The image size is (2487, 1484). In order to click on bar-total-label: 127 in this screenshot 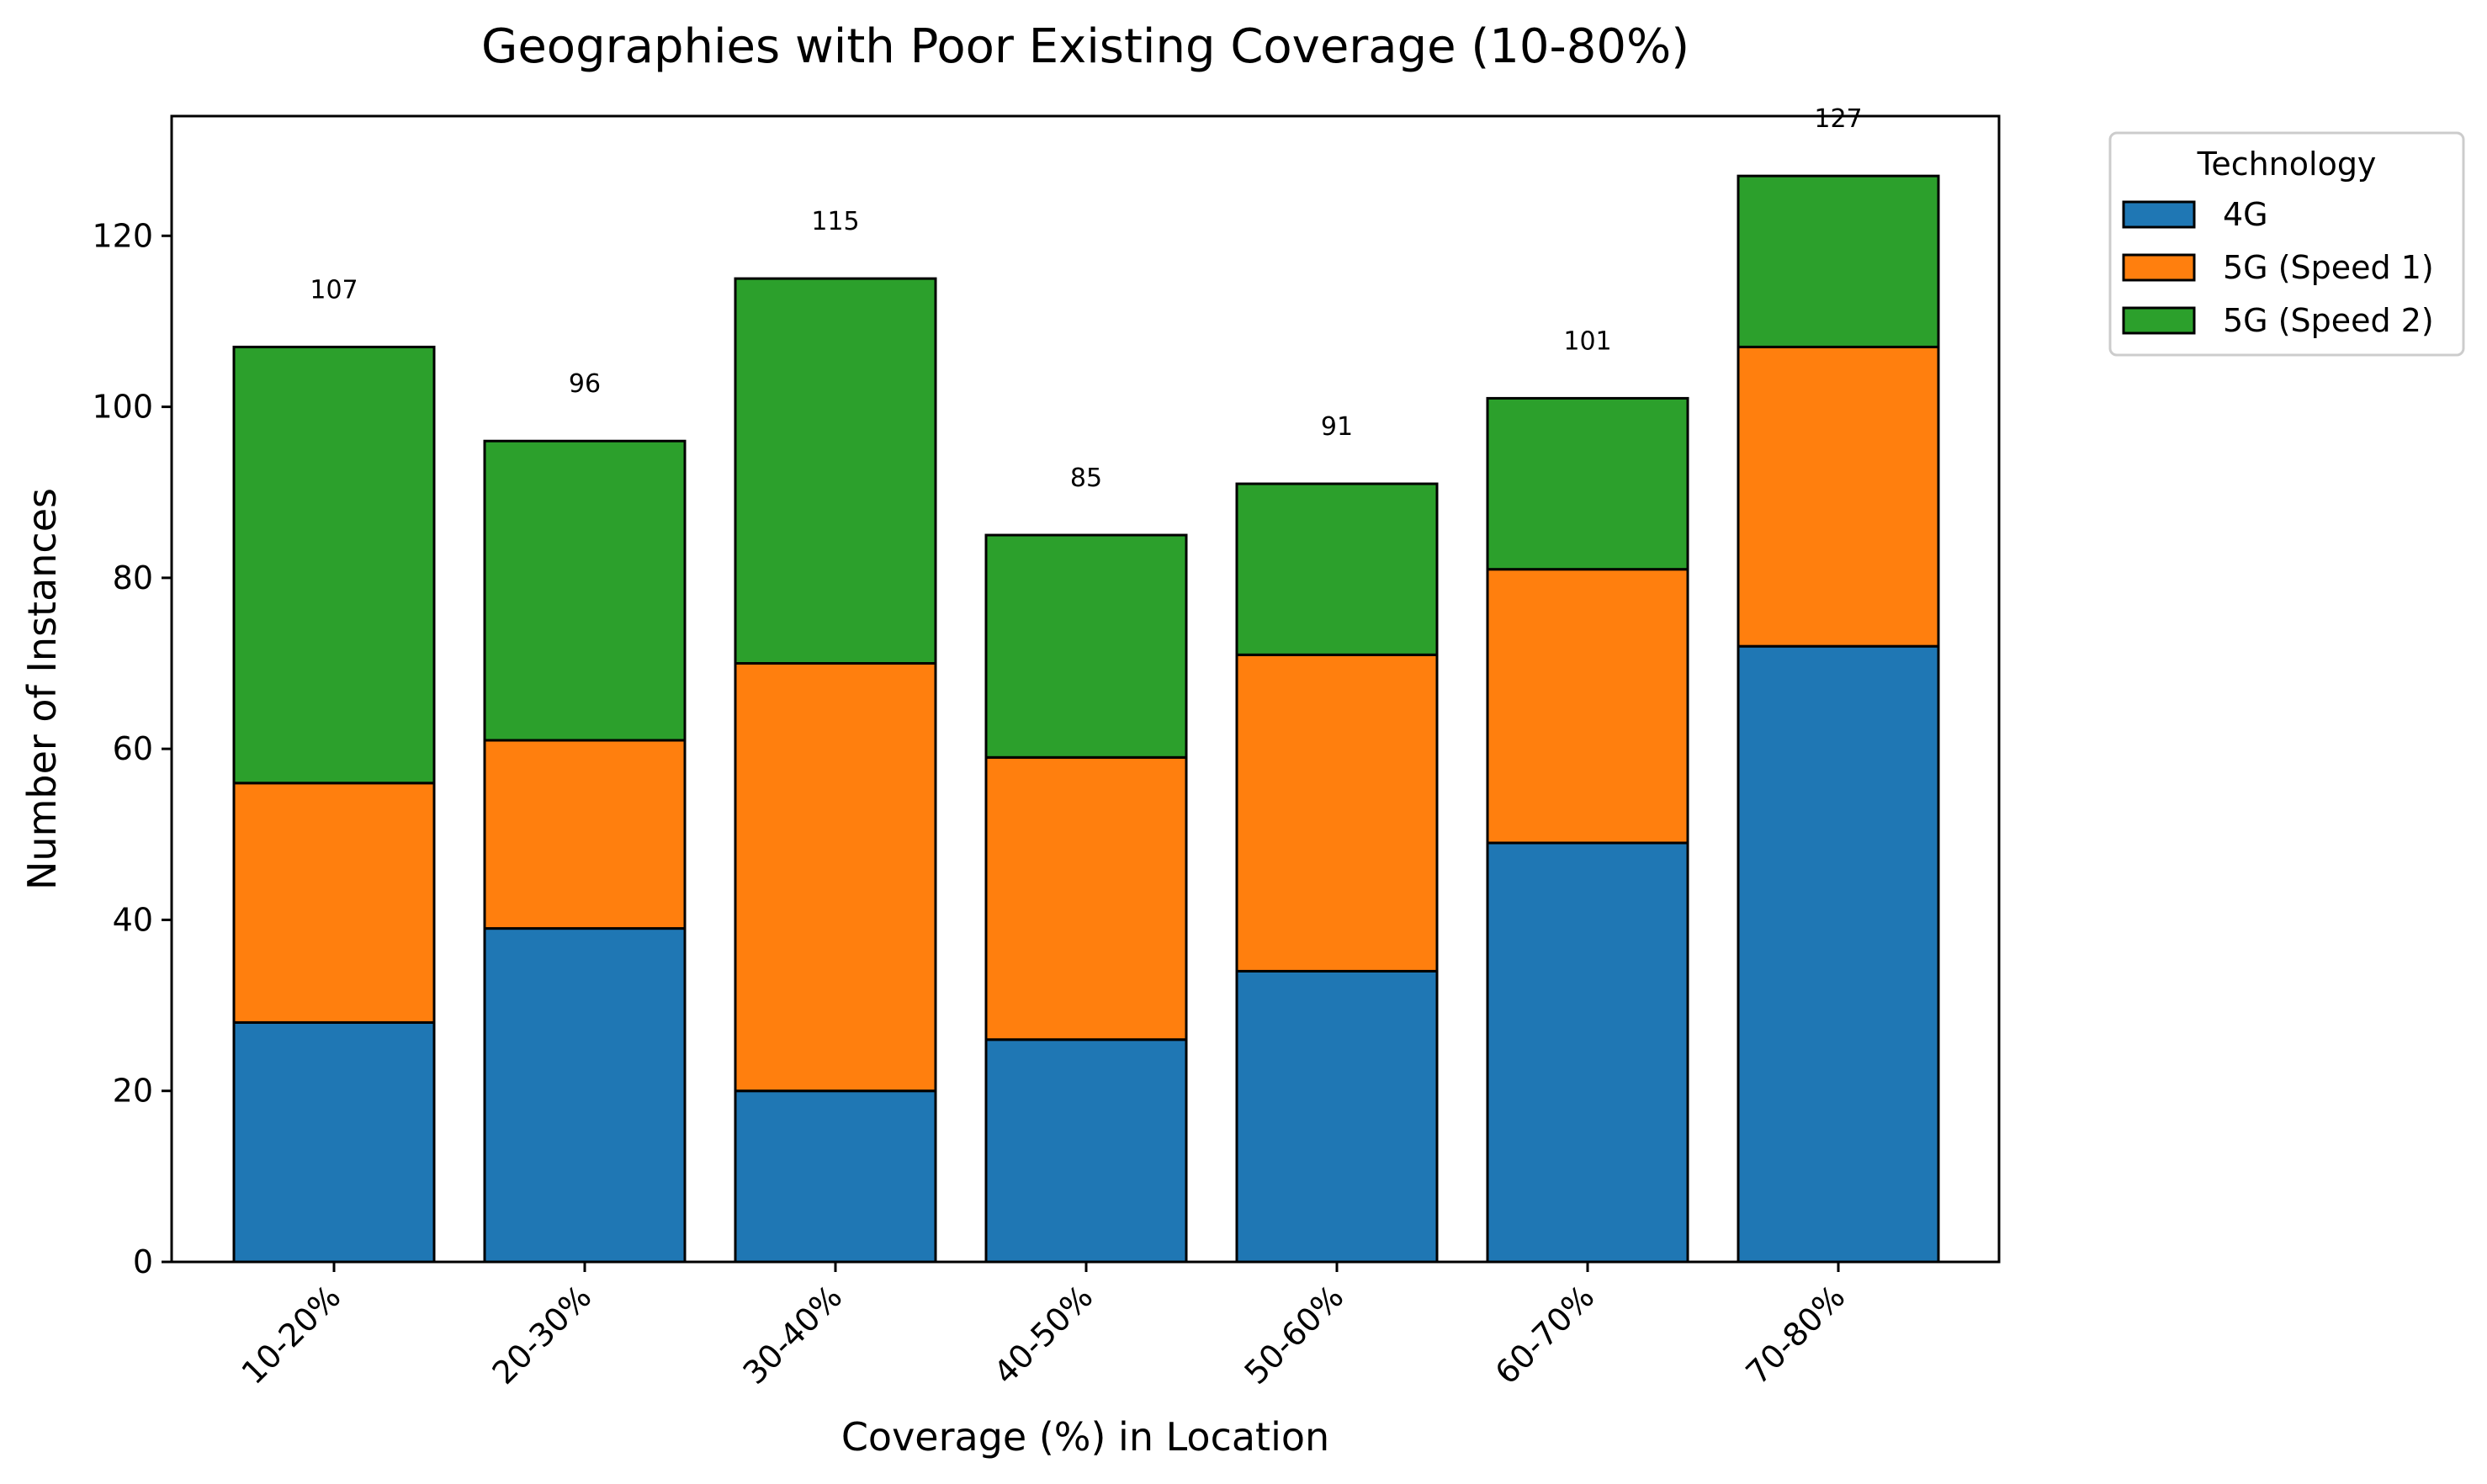, I will do `click(1838, 119)`.